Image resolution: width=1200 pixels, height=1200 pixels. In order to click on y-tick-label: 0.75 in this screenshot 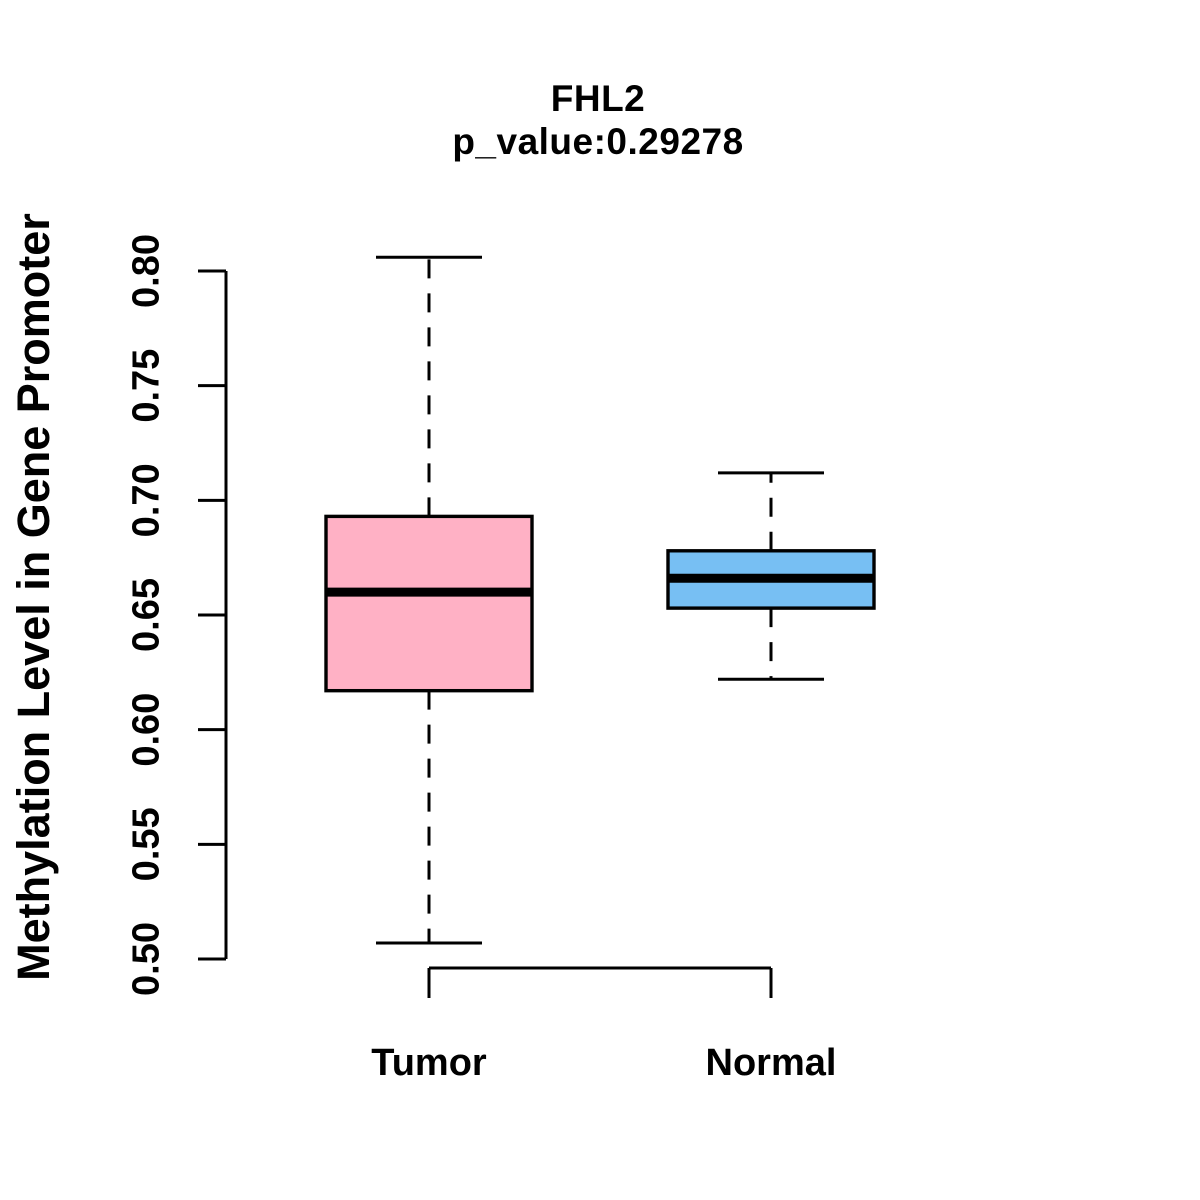, I will do `click(147, 386)`.